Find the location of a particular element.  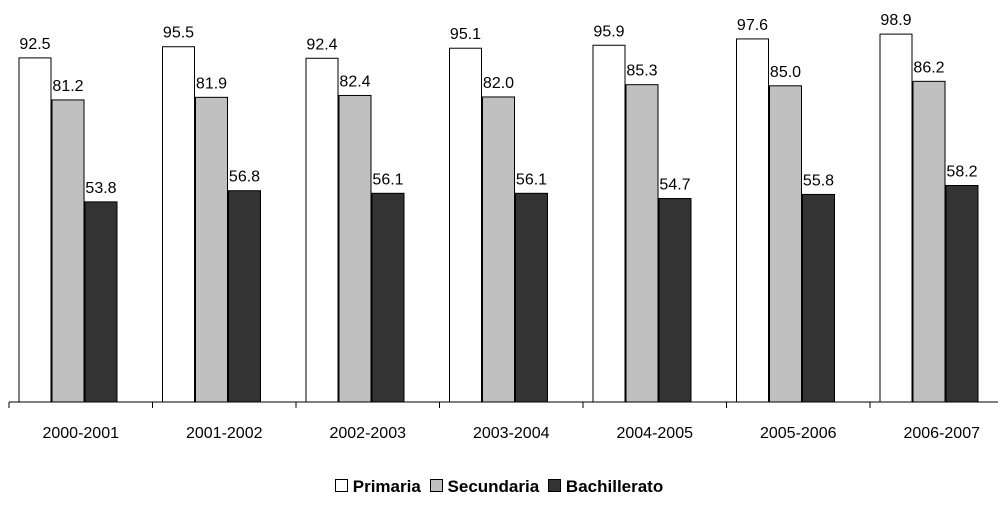

legend-label-primaria: Primaria is located at coordinates (386, 486).